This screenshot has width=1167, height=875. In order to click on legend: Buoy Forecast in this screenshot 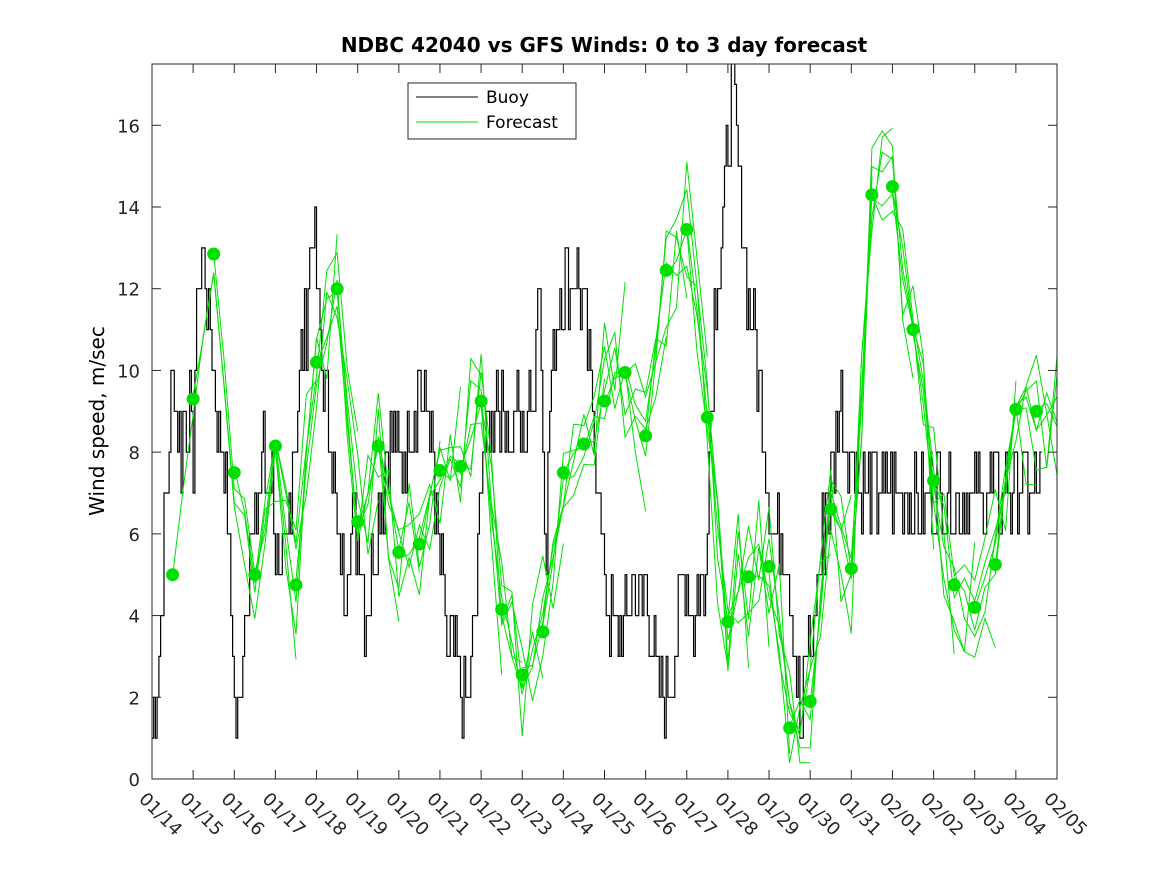, I will do `click(492, 111)`.